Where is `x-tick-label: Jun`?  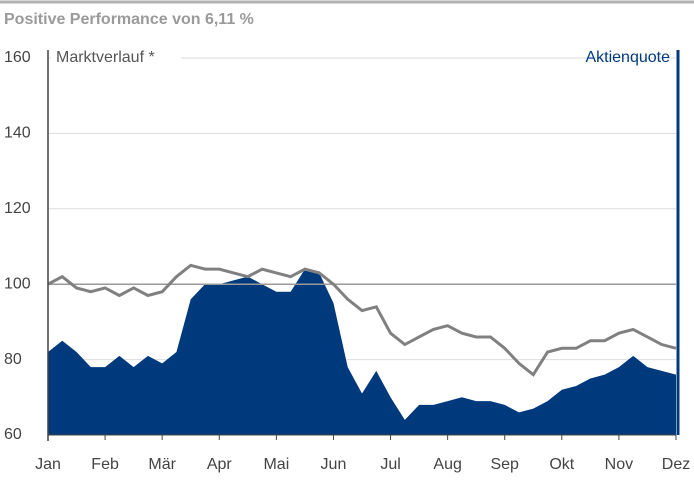 x-tick-label: Jun is located at coordinates (334, 464).